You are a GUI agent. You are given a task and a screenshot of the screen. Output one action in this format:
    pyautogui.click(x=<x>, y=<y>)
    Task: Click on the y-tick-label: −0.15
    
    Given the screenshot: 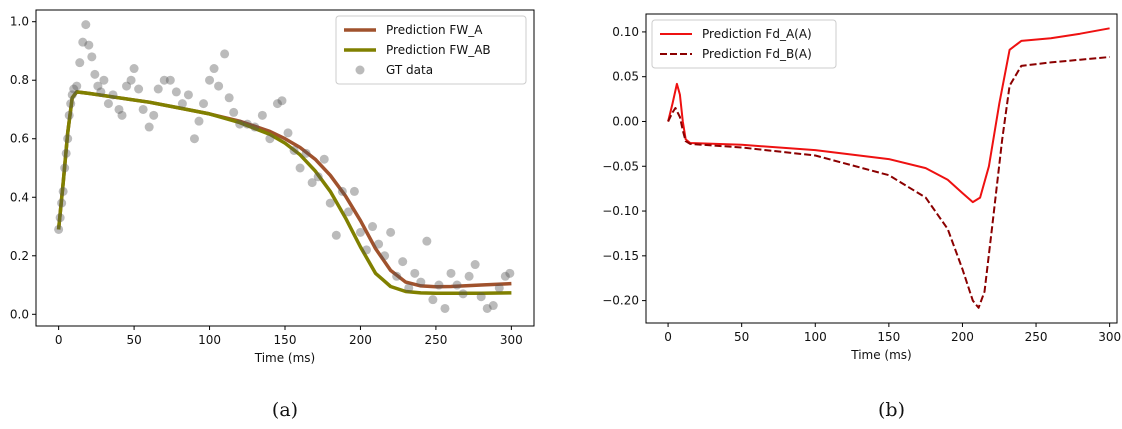 What is the action you would take?
    pyautogui.click(x=620, y=256)
    